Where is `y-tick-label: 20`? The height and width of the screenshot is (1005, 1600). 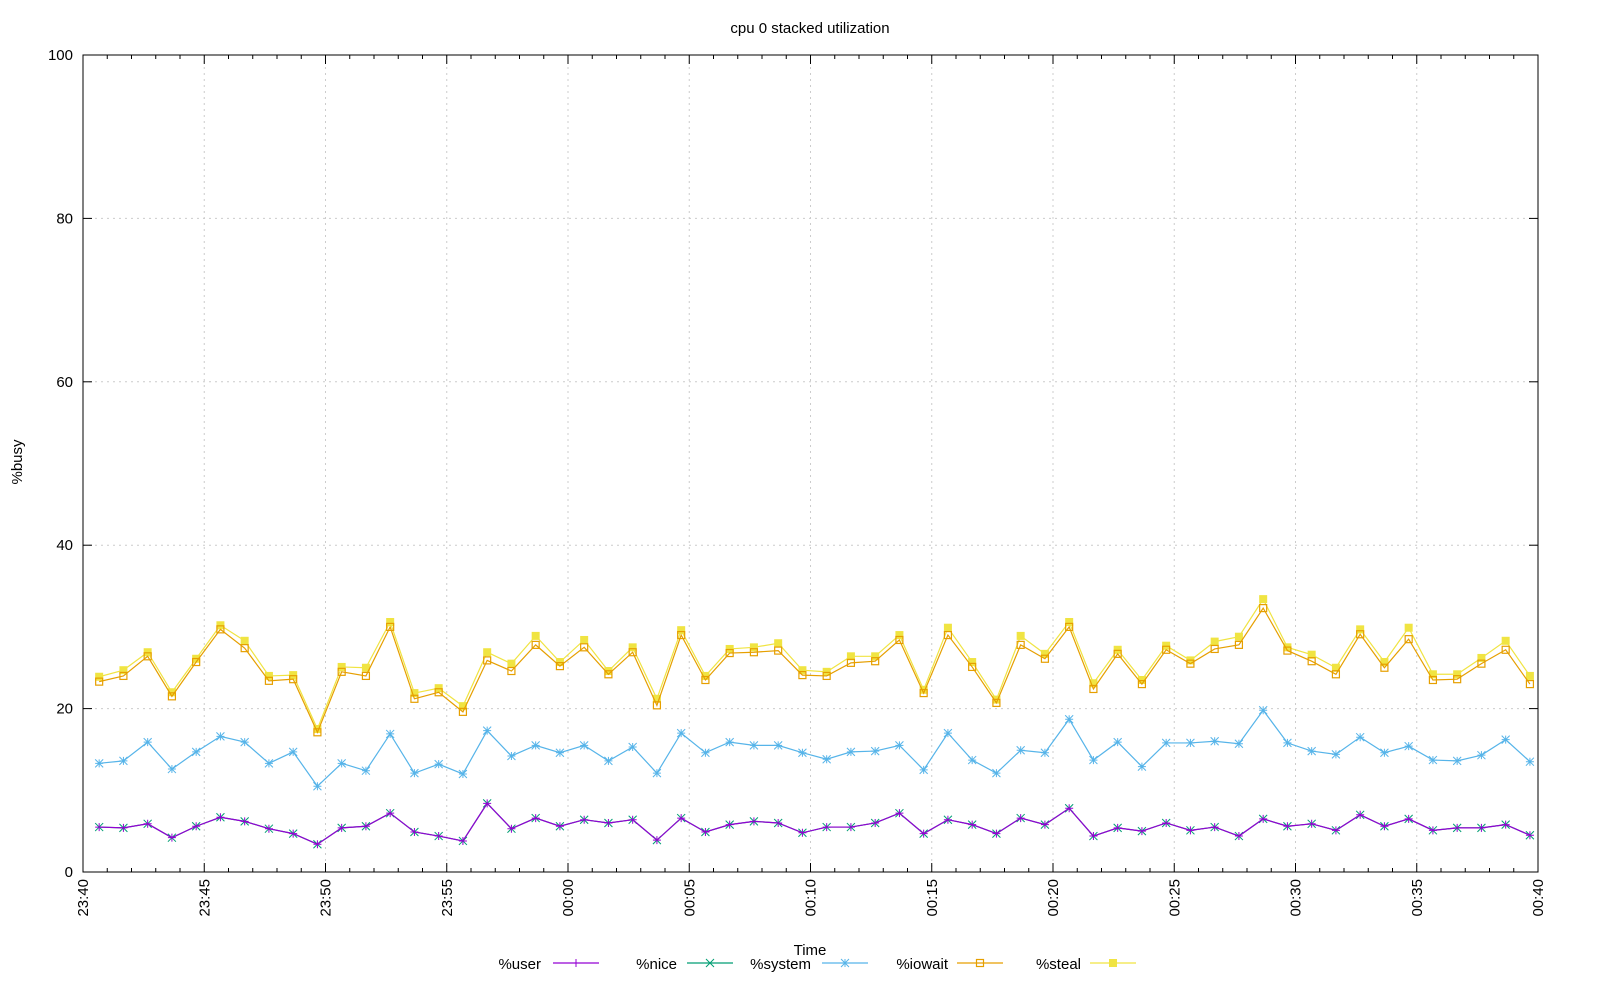 y-tick-label: 20 is located at coordinates (64, 709).